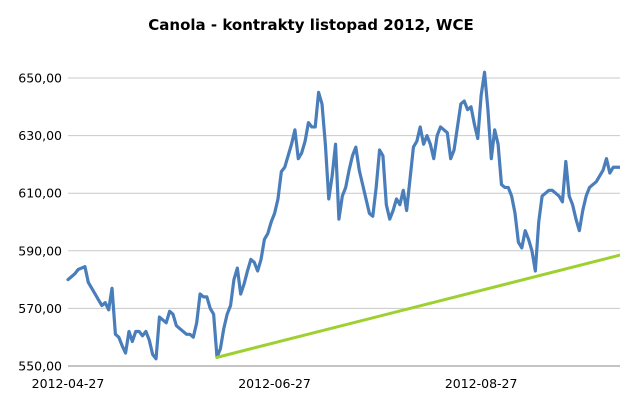 This screenshot has width=620, height=413. I want to click on x-tick-label: 2012-04-27, so click(68, 383).